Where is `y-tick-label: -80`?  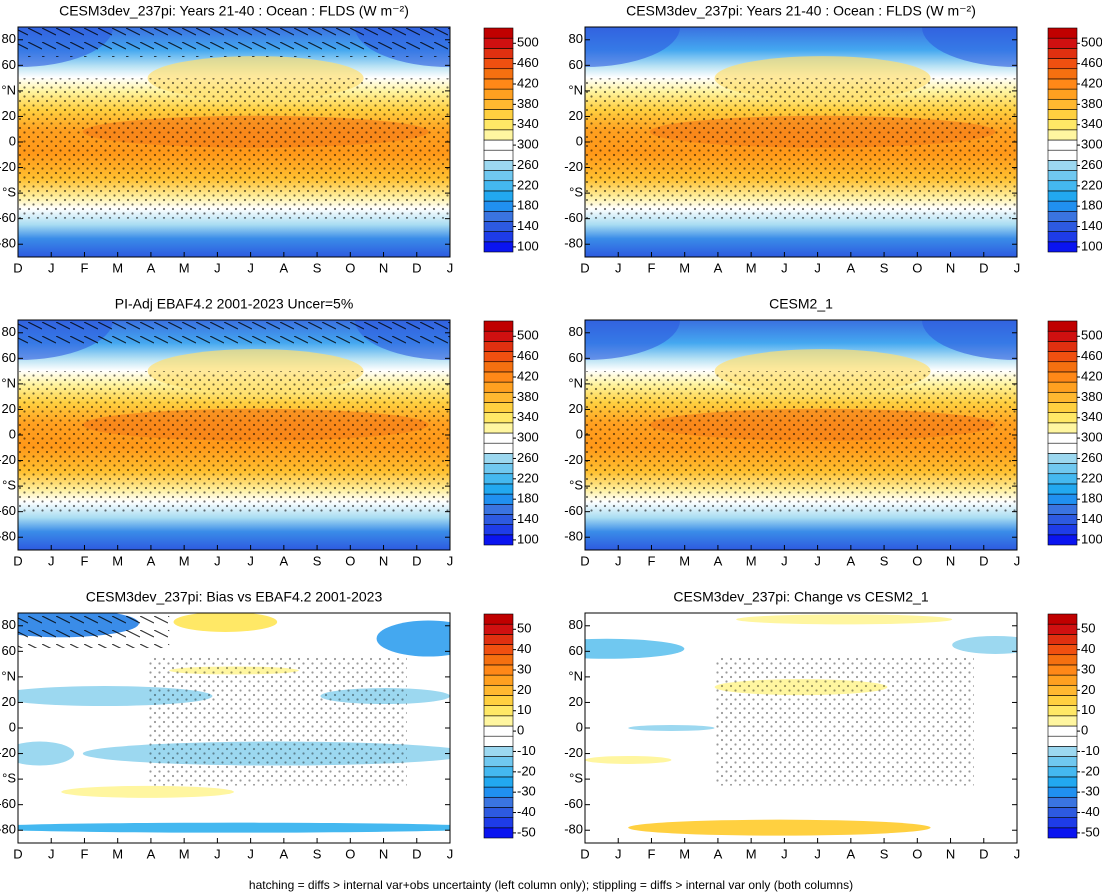
y-tick-label: -80 is located at coordinates (8, 536).